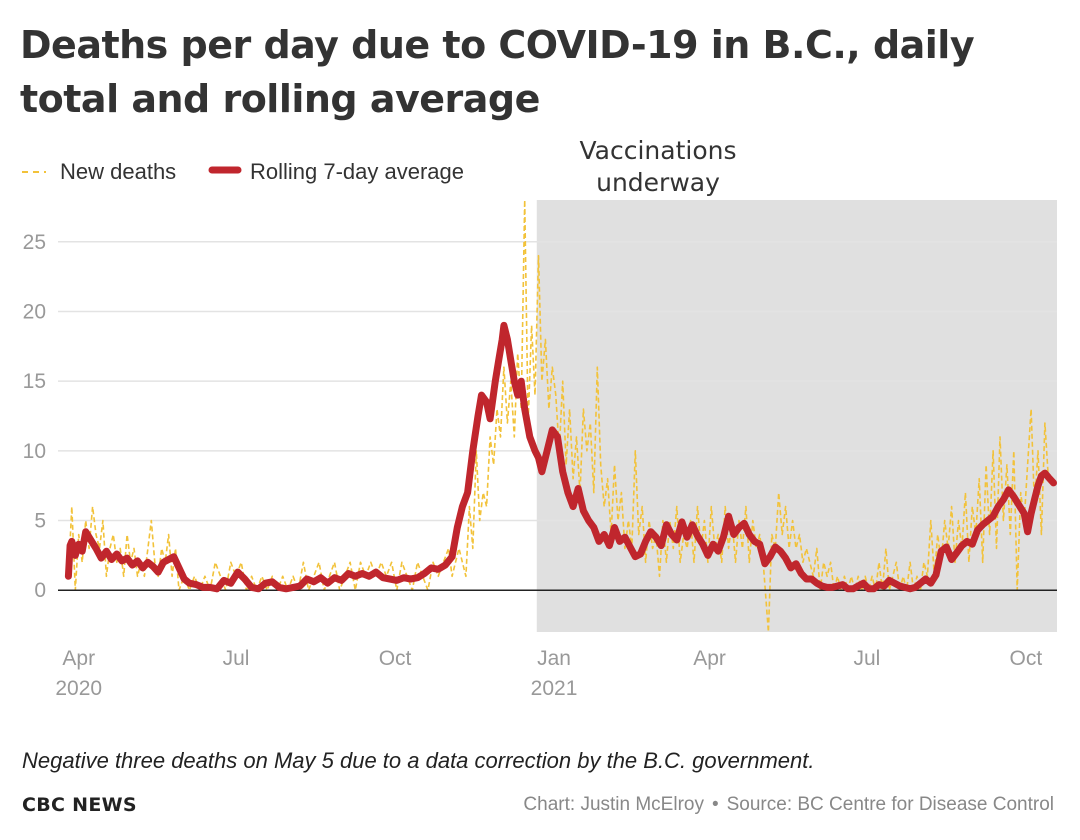 The image size is (1080, 840). What do you see at coordinates (34, 381) in the screenshot?
I see `y-tick-label: 15` at bounding box center [34, 381].